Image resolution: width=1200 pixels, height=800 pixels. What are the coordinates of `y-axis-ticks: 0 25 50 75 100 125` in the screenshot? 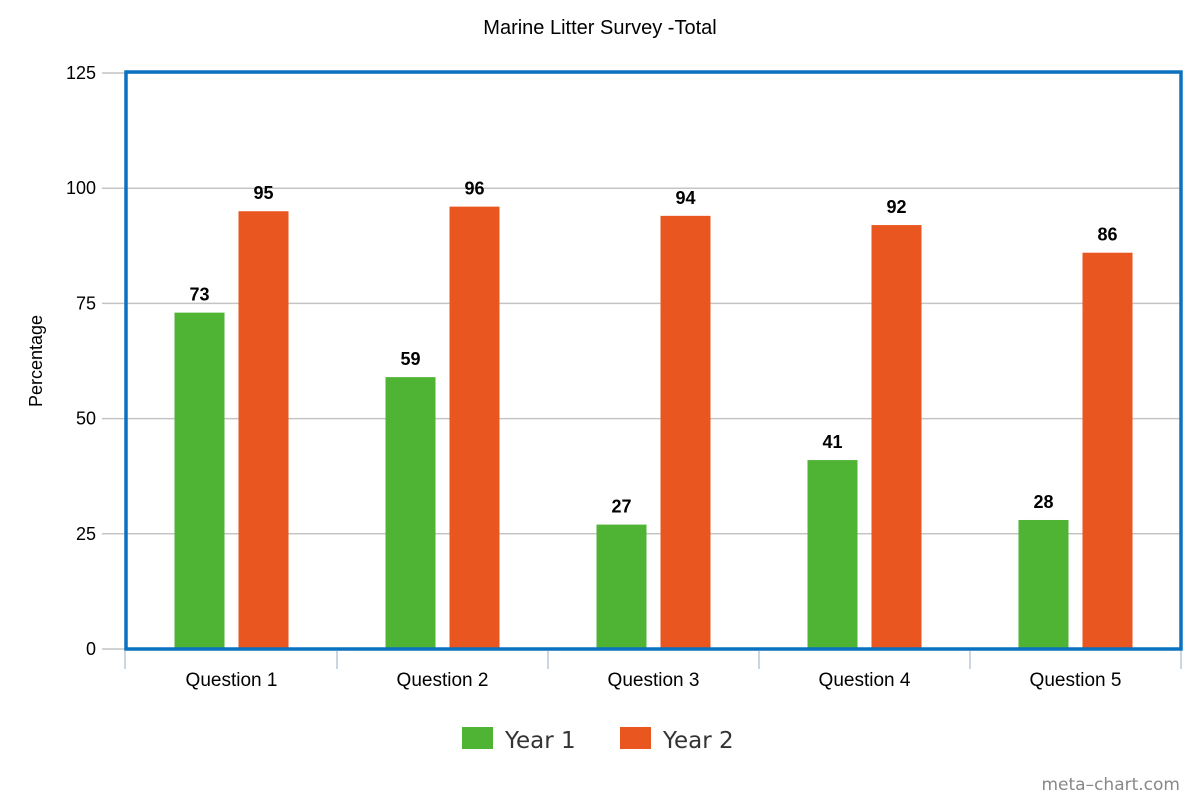 It's located at (81, 361).